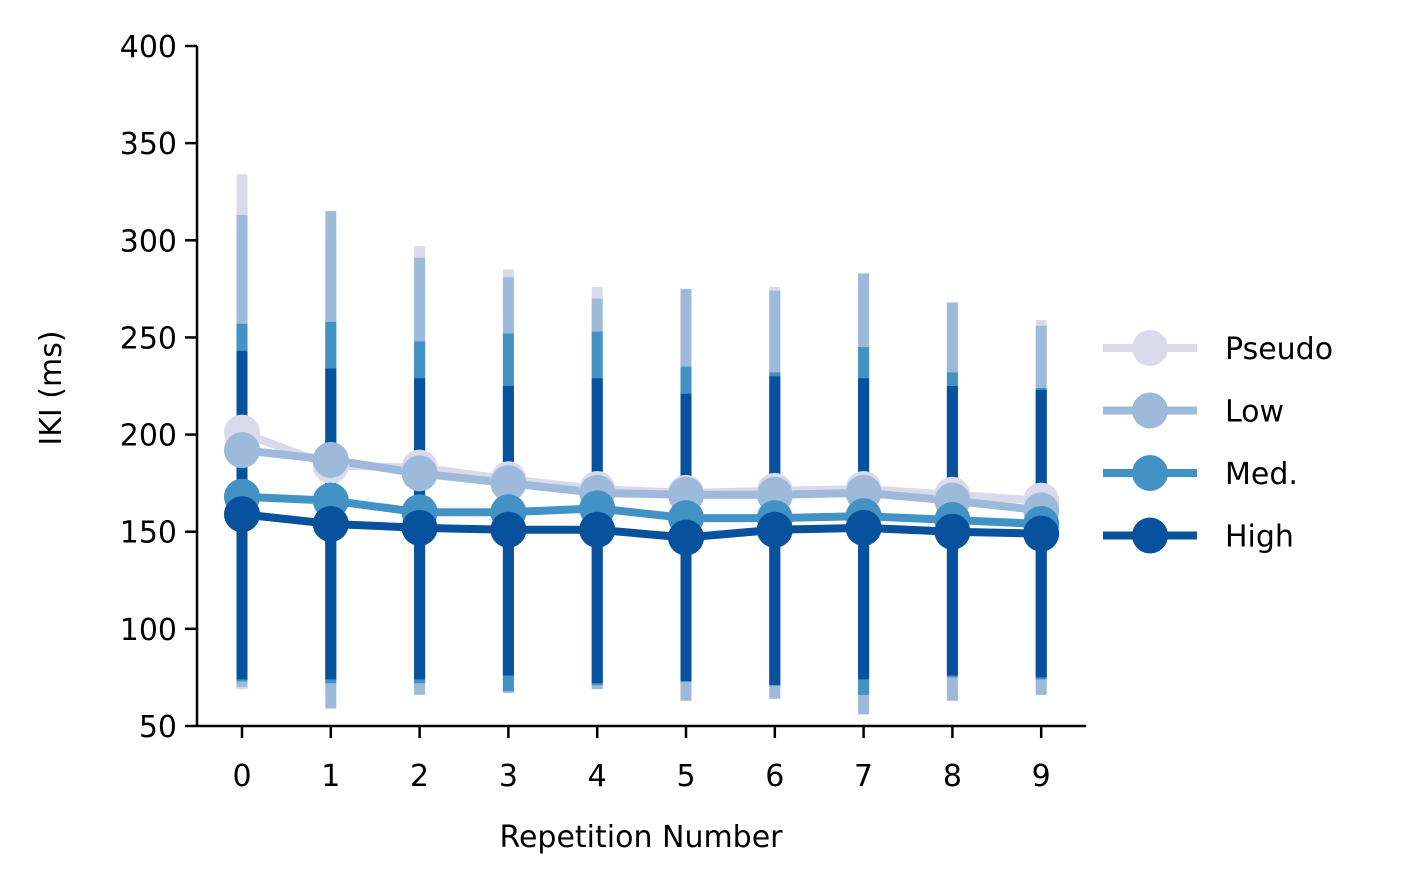  Describe the element at coordinates (1150, 473) in the screenshot. I see `legend-swatch-marker-med` at that location.